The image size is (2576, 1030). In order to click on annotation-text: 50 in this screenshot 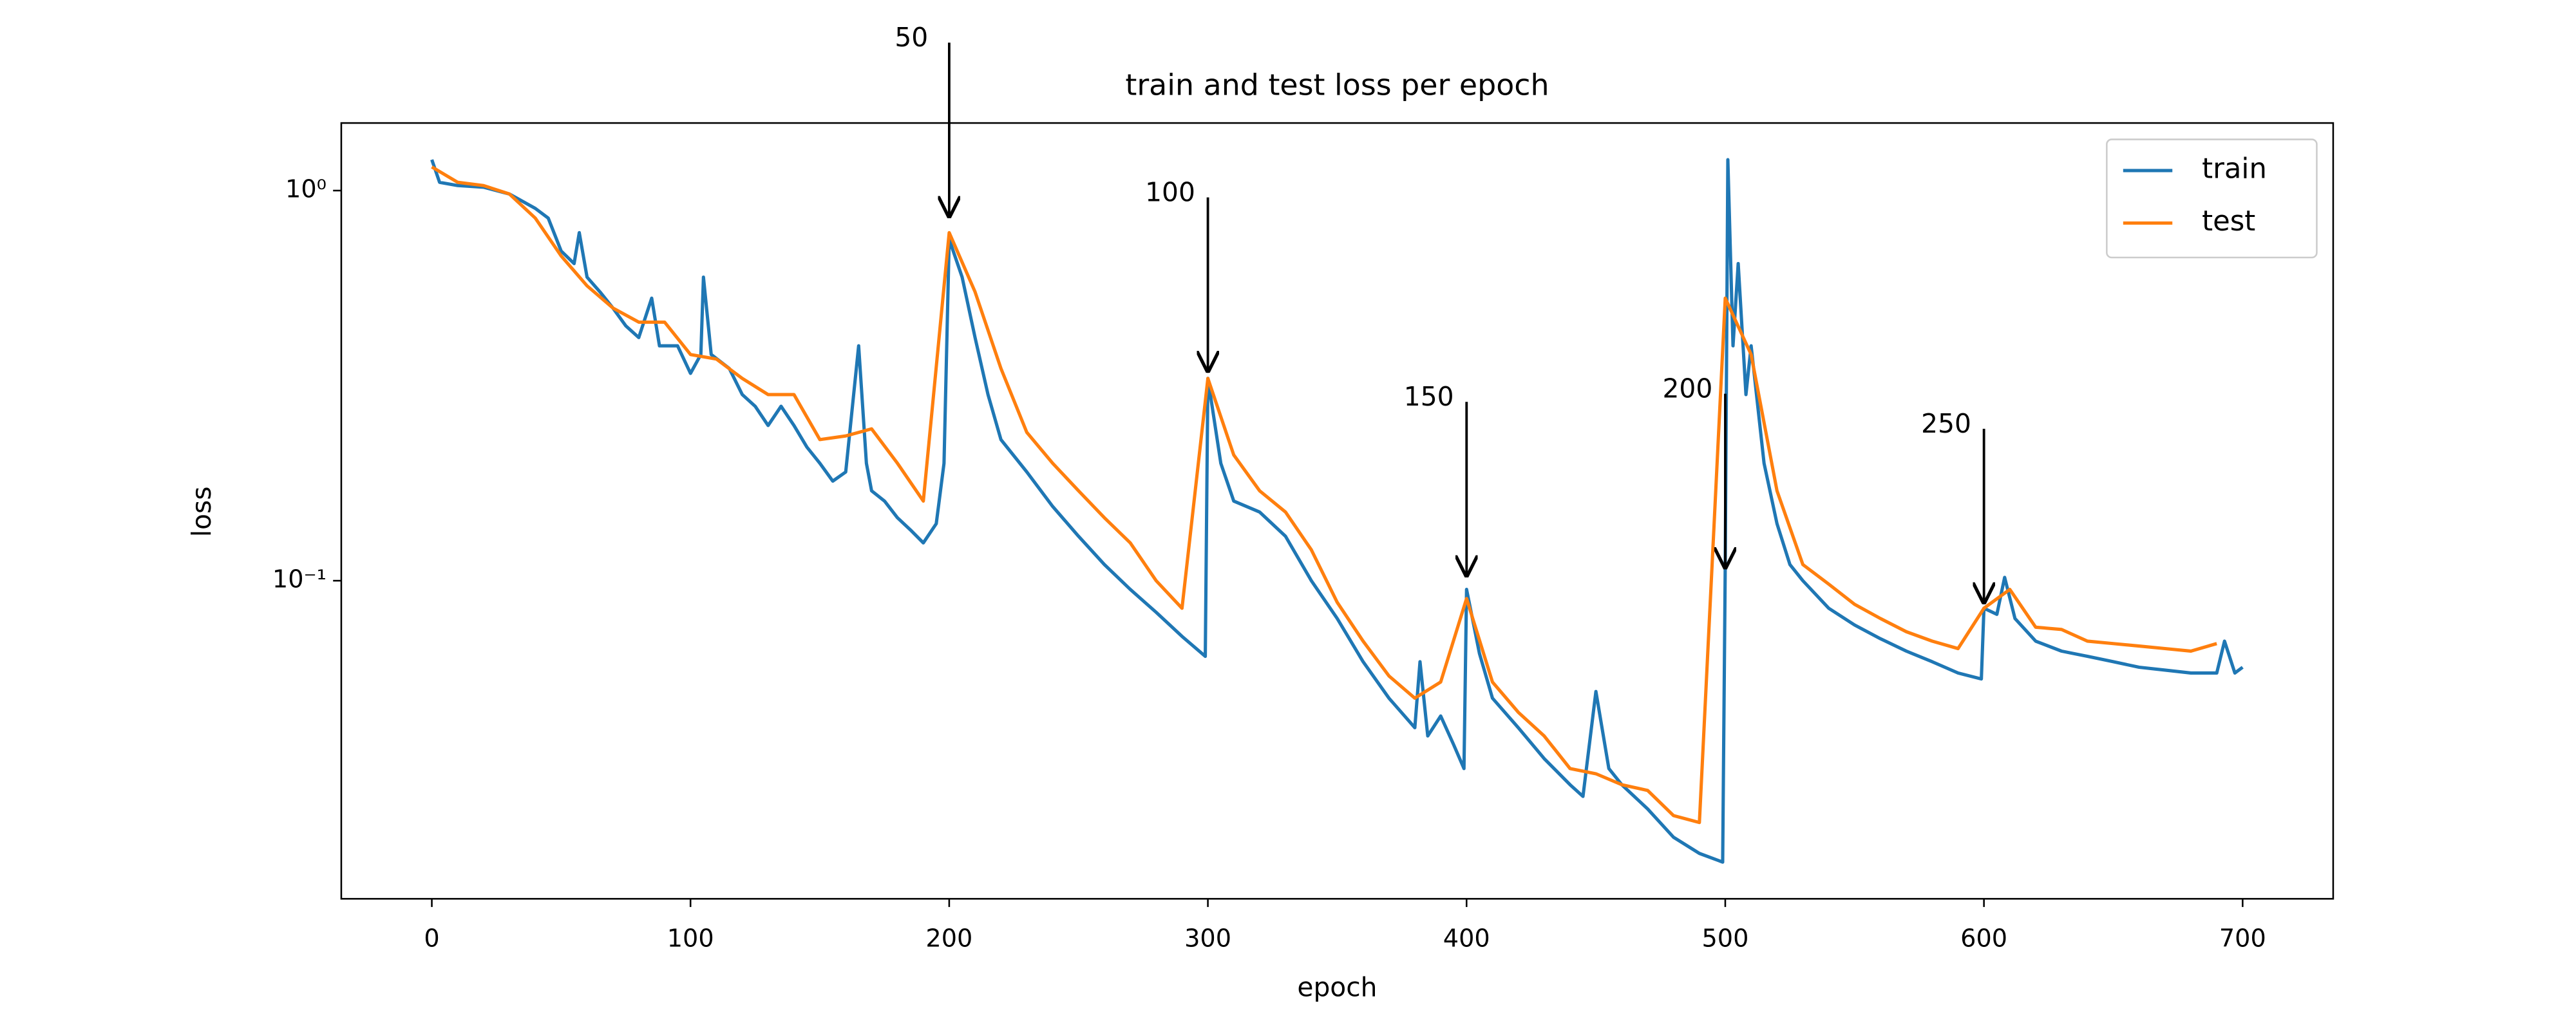, I will do `click(911, 38)`.